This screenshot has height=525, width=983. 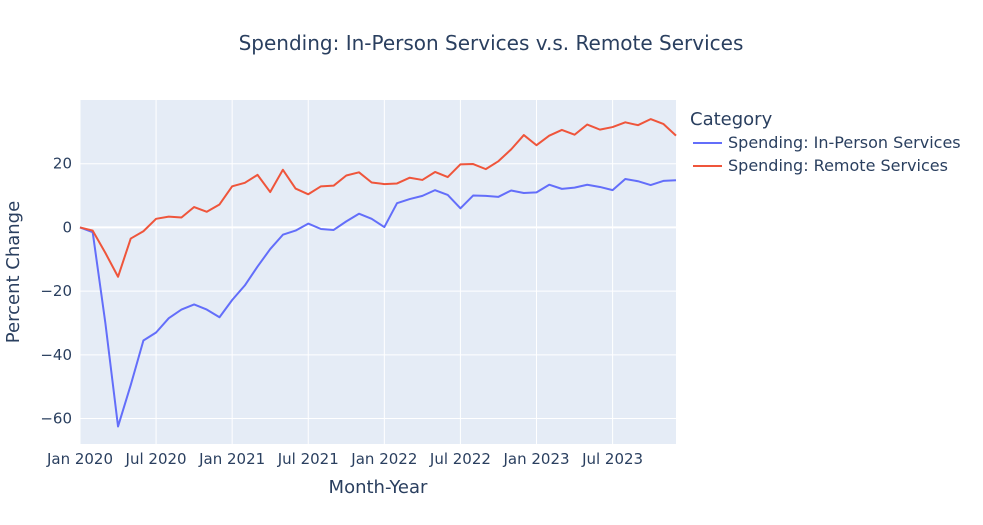 I want to click on x-tick-label: Jan 2022, so click(x=383, y=459).